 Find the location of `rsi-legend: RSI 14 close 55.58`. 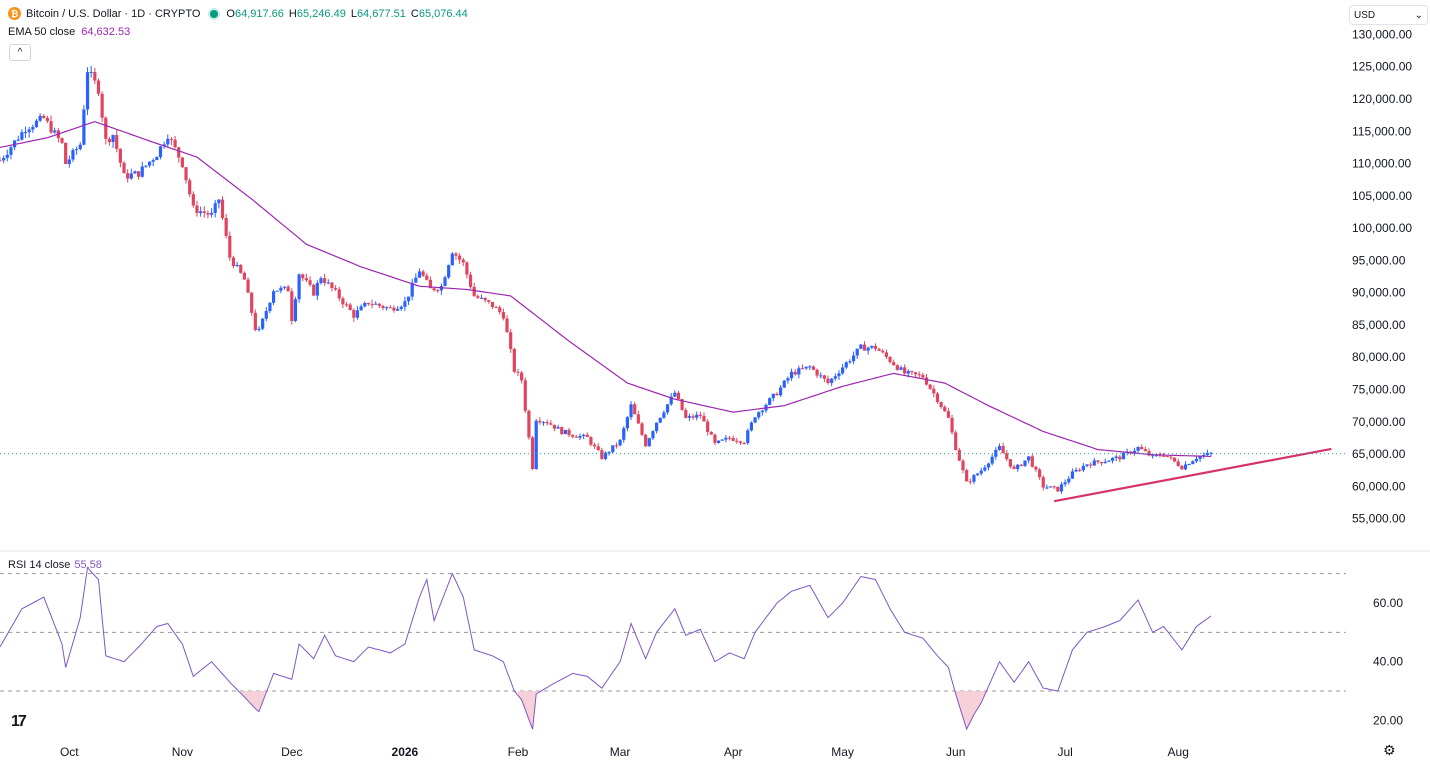

rsi-legend: RSI 14 close 55.58 is located at coordinates (55, 565).